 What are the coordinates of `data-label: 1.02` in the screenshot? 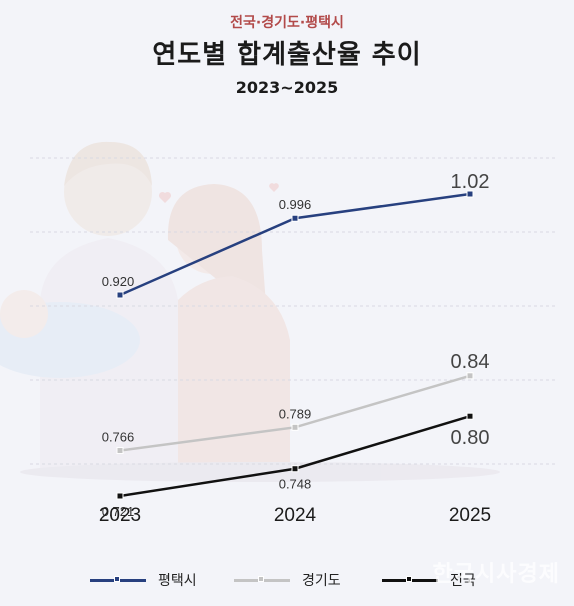 It's located at (470, 182).